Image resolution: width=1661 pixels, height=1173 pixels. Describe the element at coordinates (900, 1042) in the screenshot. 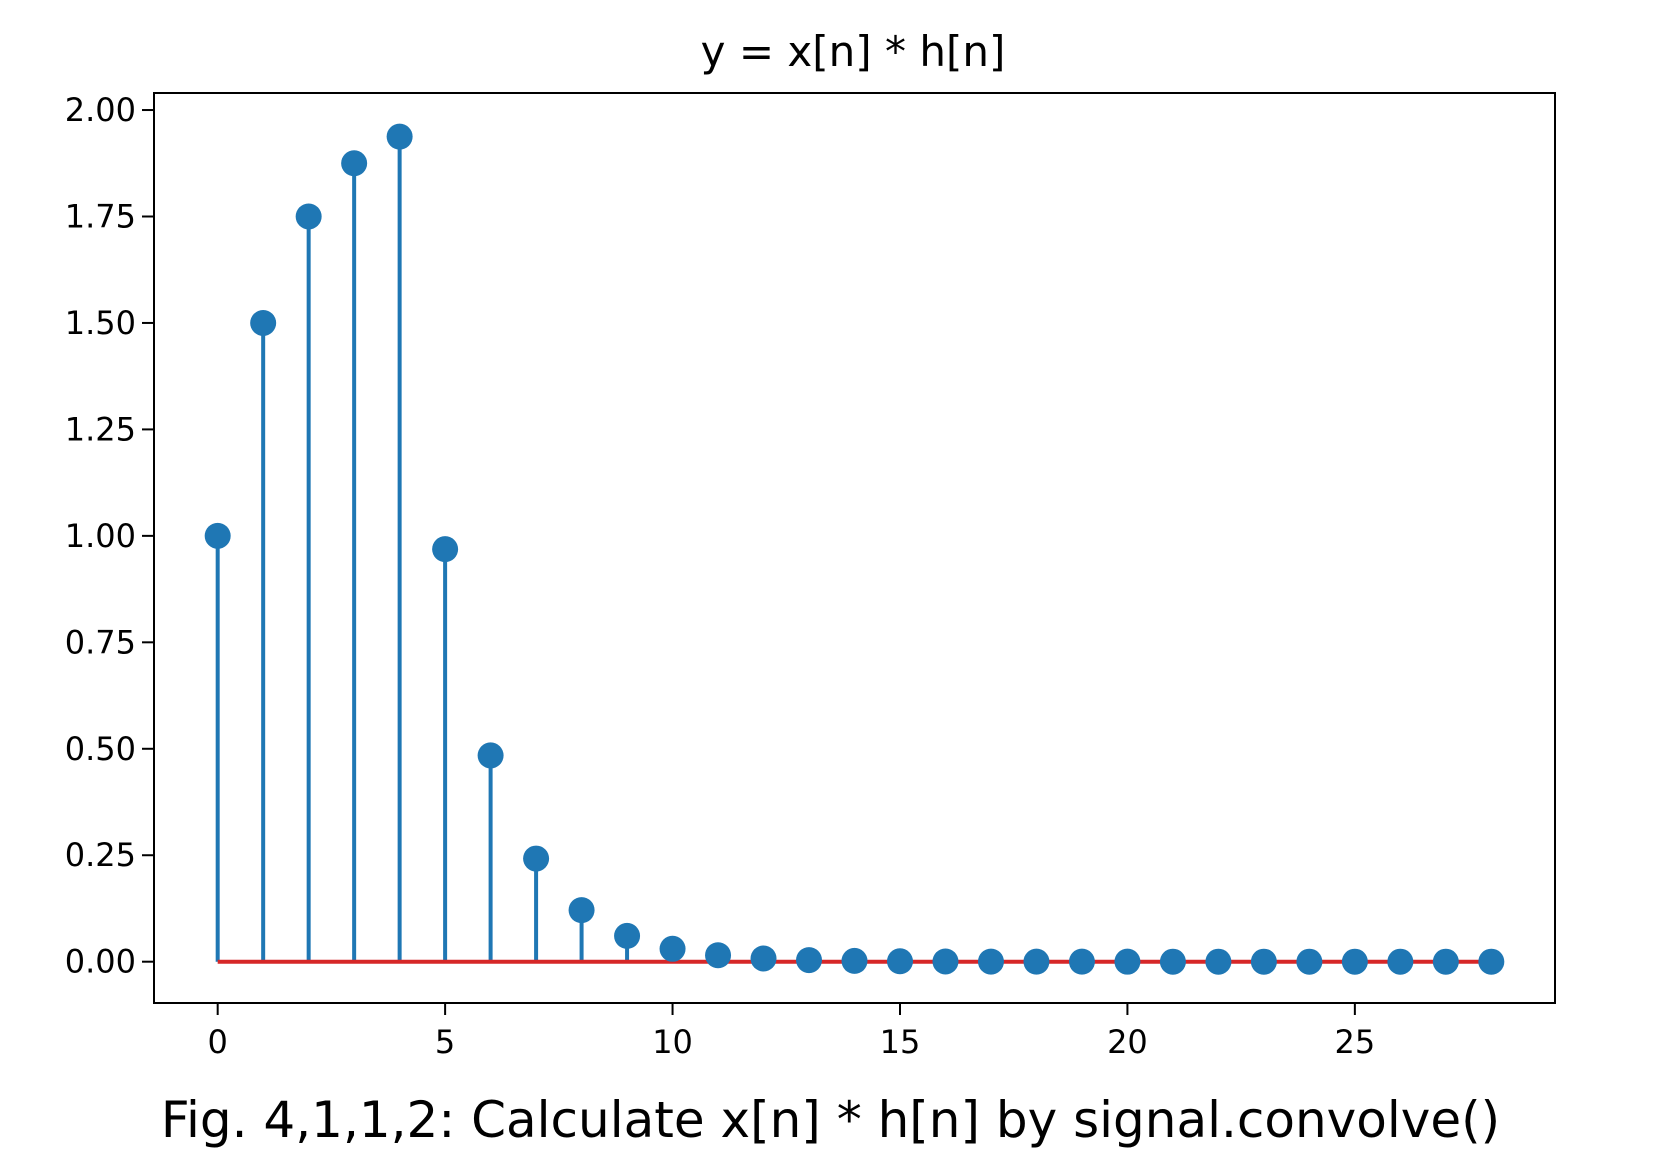

I see `x-tick-label: 15` at that location.